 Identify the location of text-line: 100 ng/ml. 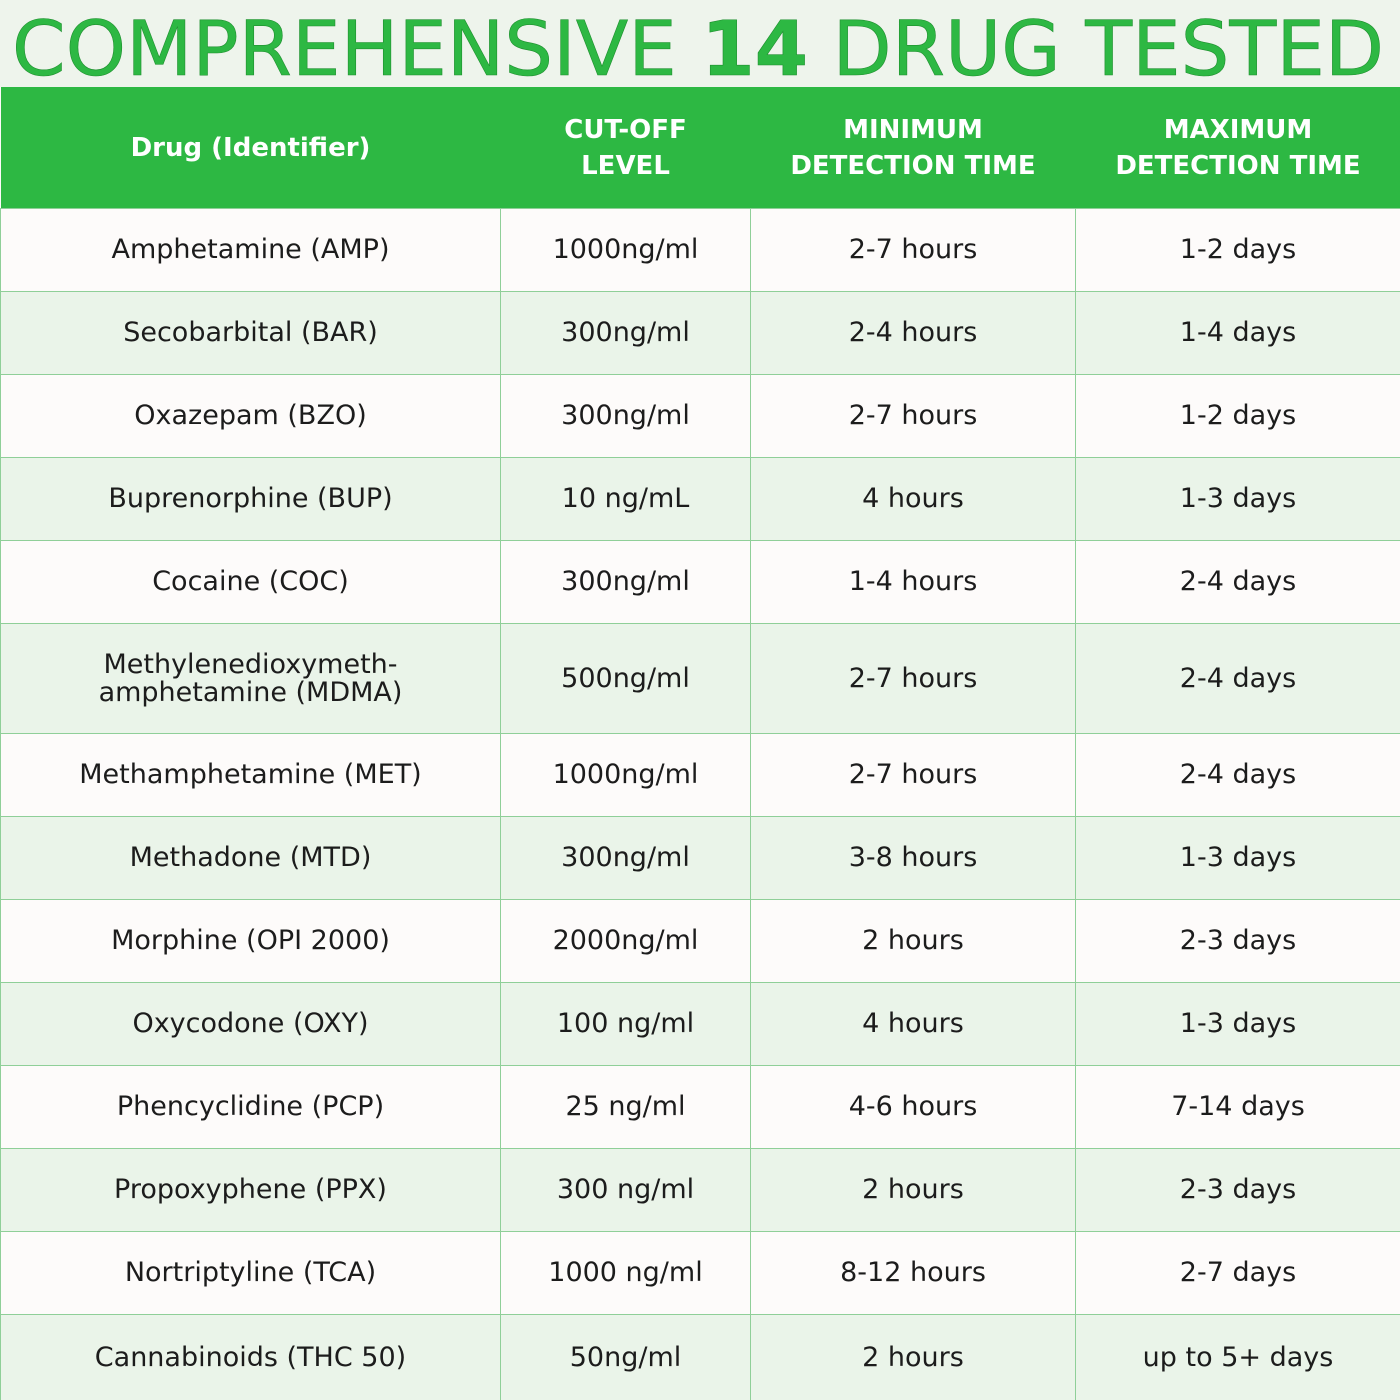
(625, 1023).